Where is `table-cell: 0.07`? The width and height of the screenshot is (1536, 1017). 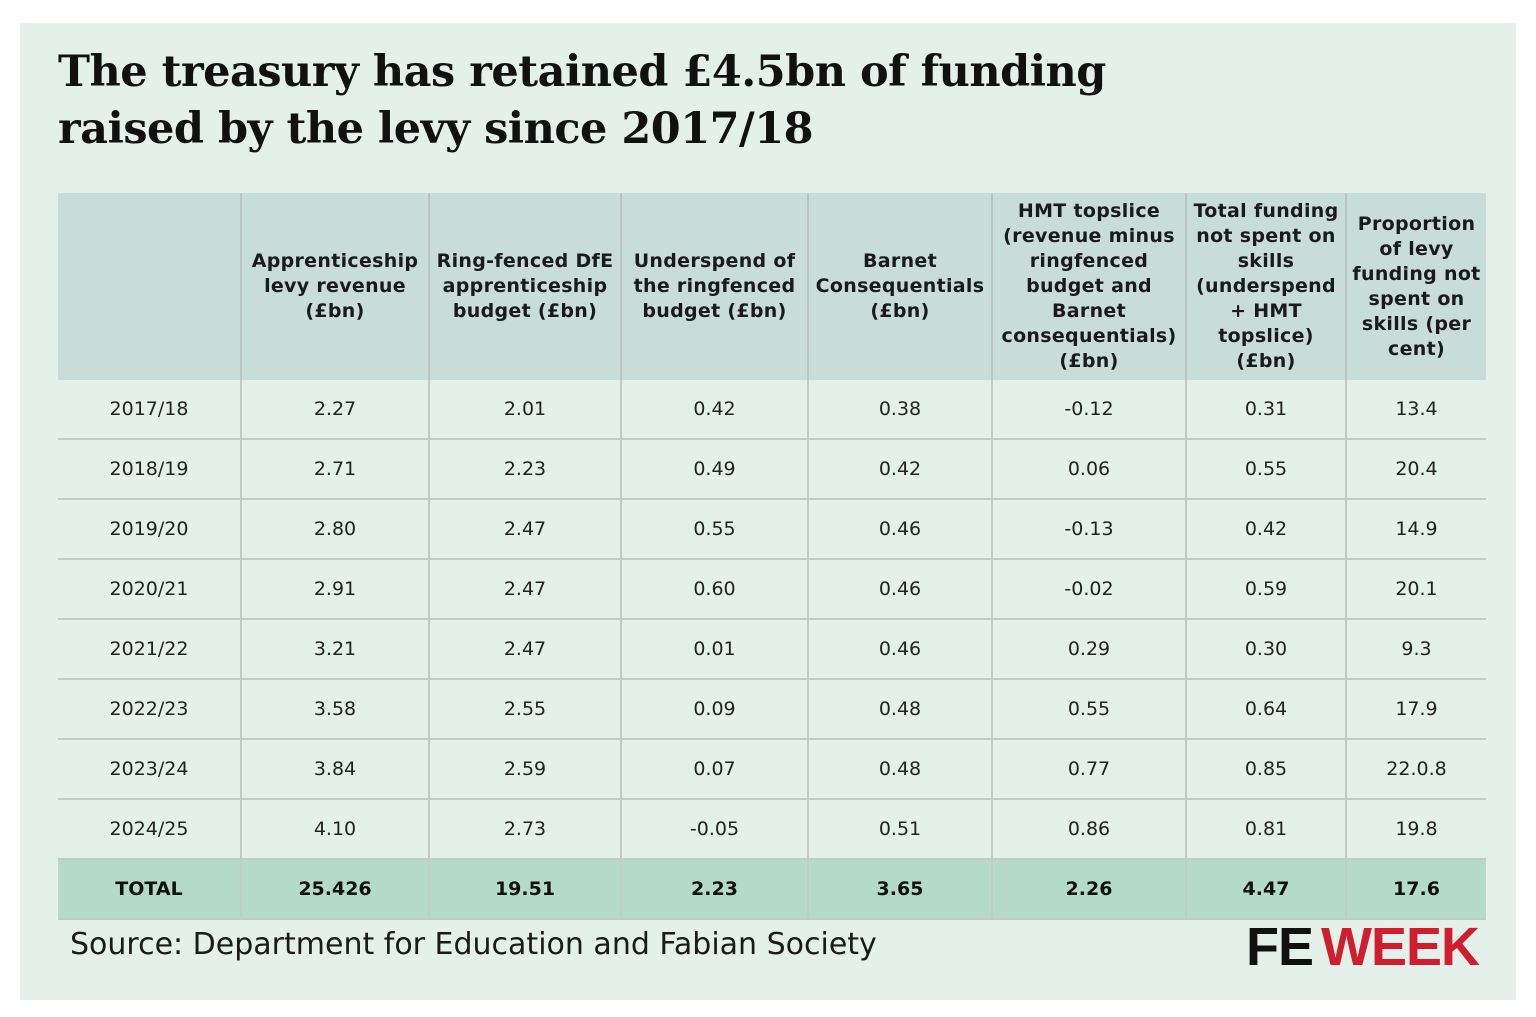
table-cell: 0.07 is located at coordinates (714, 769).